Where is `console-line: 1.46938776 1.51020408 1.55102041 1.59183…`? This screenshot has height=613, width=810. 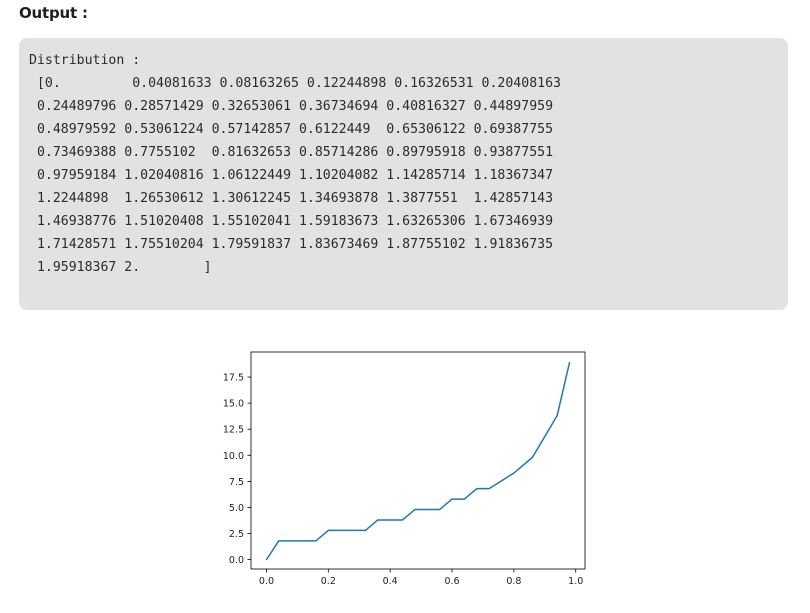
console-line: 1.46938776 1.51020408 1.55102041 1.59183… is located at coordinates (291, 221).